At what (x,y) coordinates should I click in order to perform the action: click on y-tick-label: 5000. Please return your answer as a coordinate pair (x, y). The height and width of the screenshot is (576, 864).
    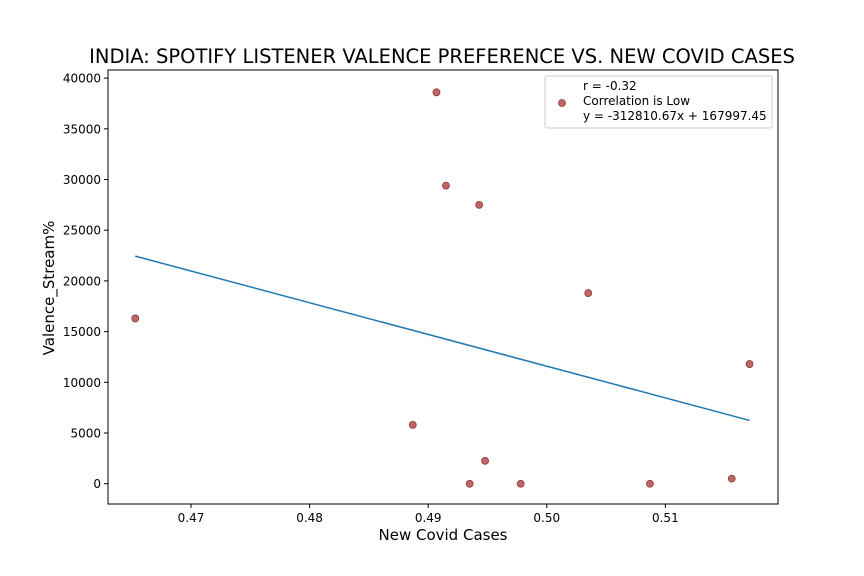
    Looking at the image, I should click on (85, 434).